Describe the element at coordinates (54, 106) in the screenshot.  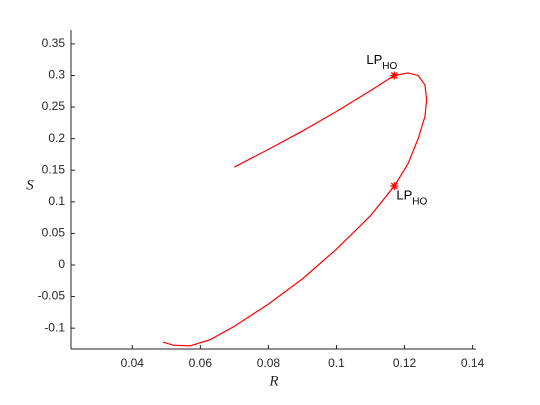
I see `y-tick-label: 0.25` at that location.